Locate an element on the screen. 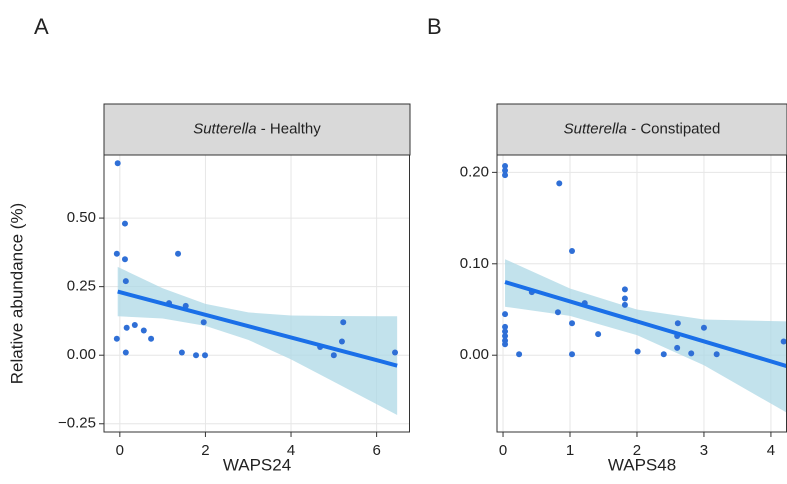 The image size is (787, 484). strip-title: Sutterella - Constipated is located at coordinates (642, 128).